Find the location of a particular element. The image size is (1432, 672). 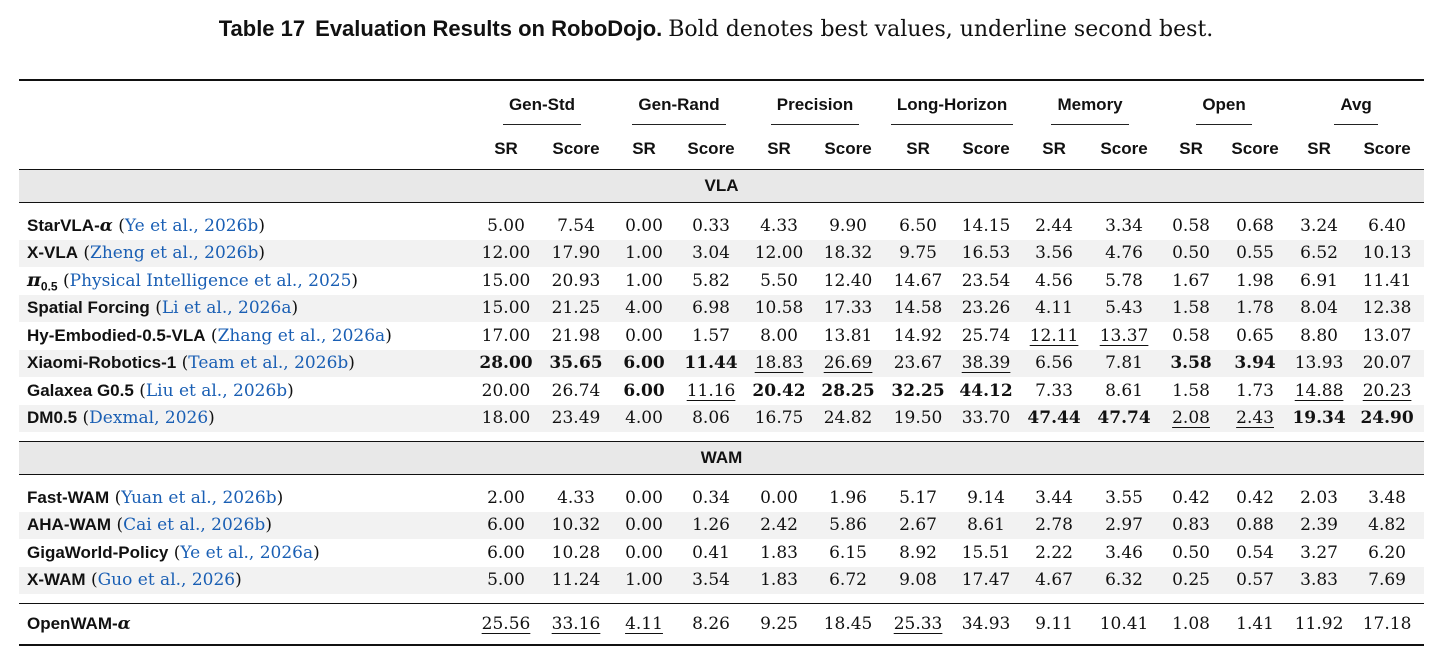

value-cell: 4.82 is located at coordinates (1387, 525).